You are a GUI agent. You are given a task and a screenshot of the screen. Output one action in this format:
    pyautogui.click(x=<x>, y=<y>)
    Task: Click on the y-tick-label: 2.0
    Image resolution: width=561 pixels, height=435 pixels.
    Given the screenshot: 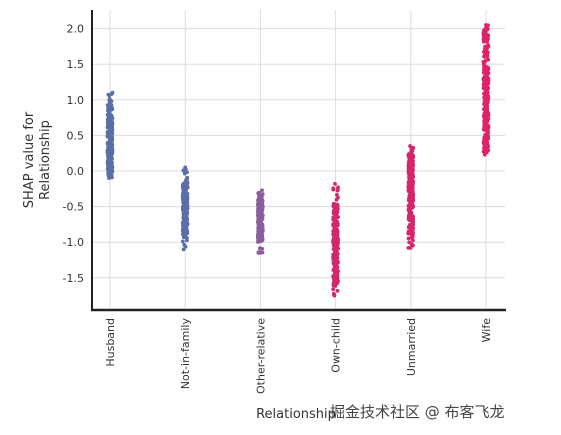 What is the action you would take?
    pyautogui.click(x=76, y=29)
    